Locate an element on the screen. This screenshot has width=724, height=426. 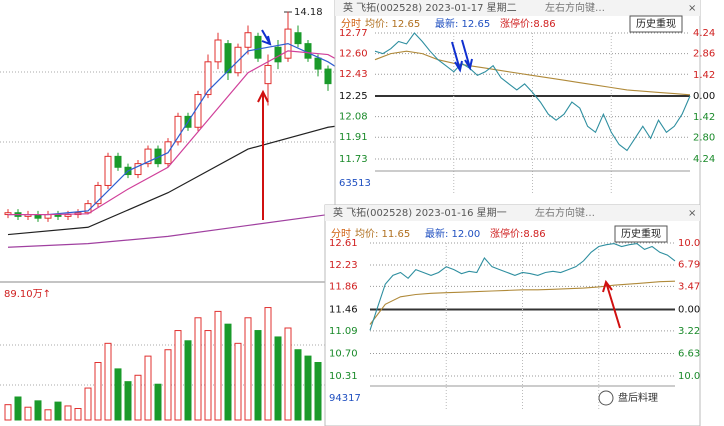
watermark: 盘后料理 is located at coordinates (638, 397).